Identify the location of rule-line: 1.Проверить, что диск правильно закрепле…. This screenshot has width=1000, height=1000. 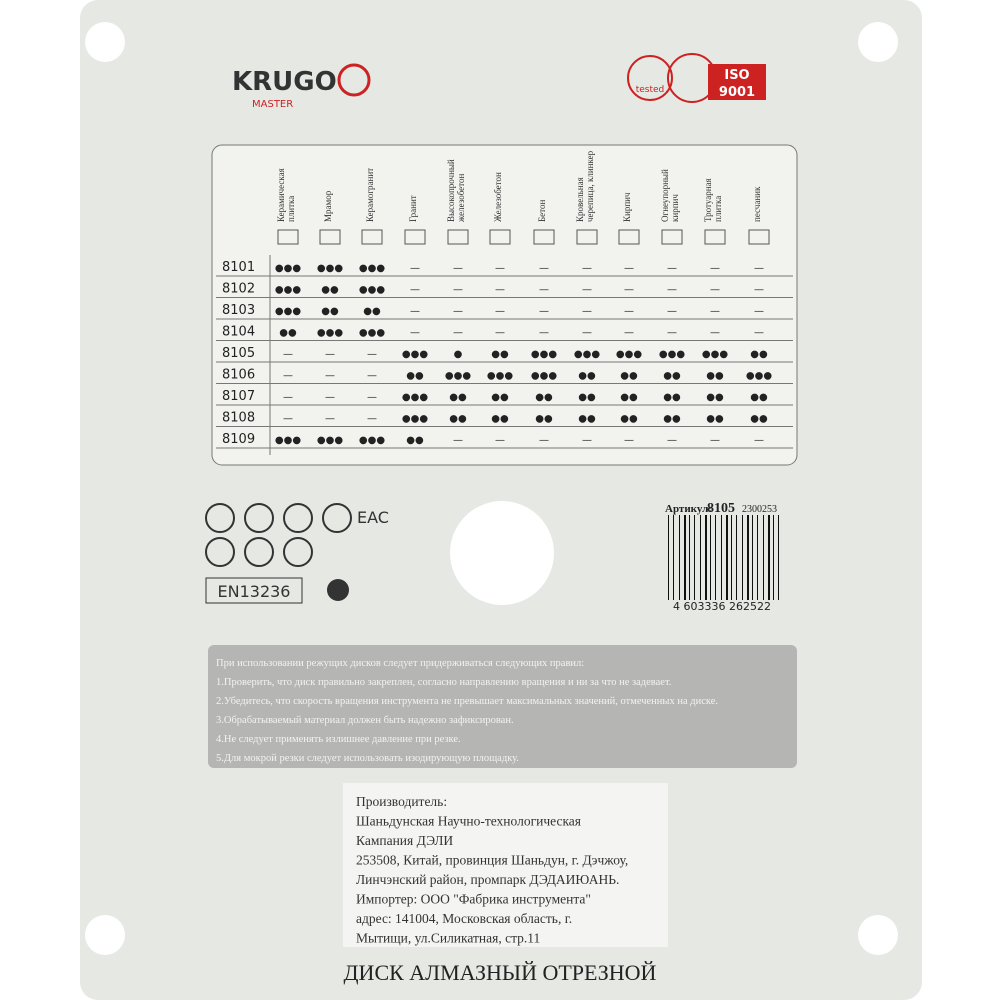
(443, 682).